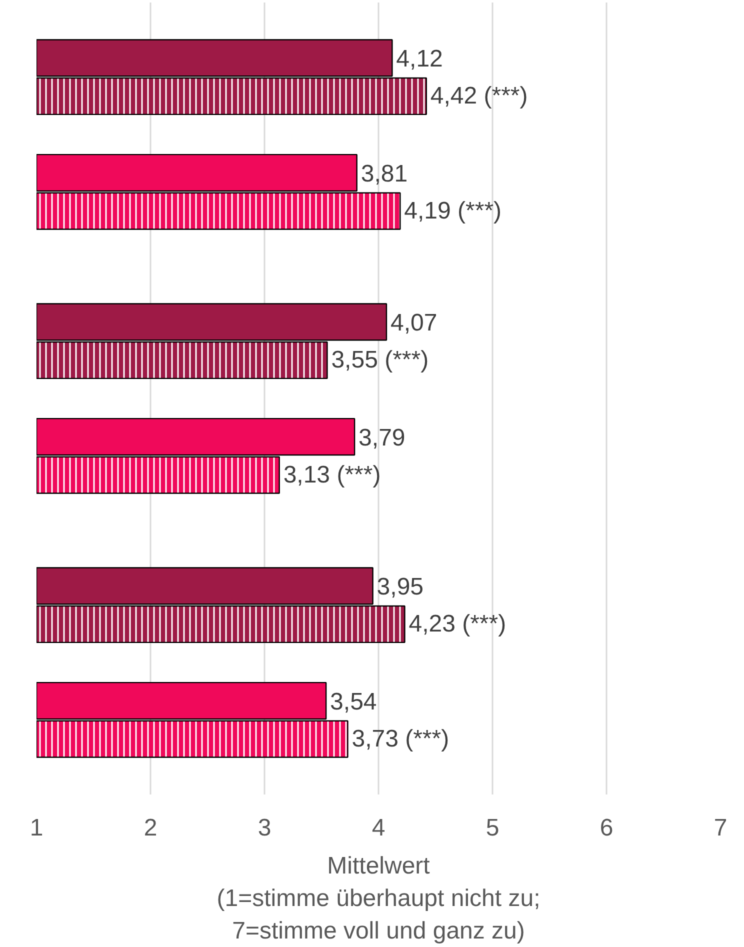 This screenshot has width=744, height=947. What do you see at coordinates (151, 828) in the screenshot?
I see `x-tick-label: 2` at bounding box center [151, 828].